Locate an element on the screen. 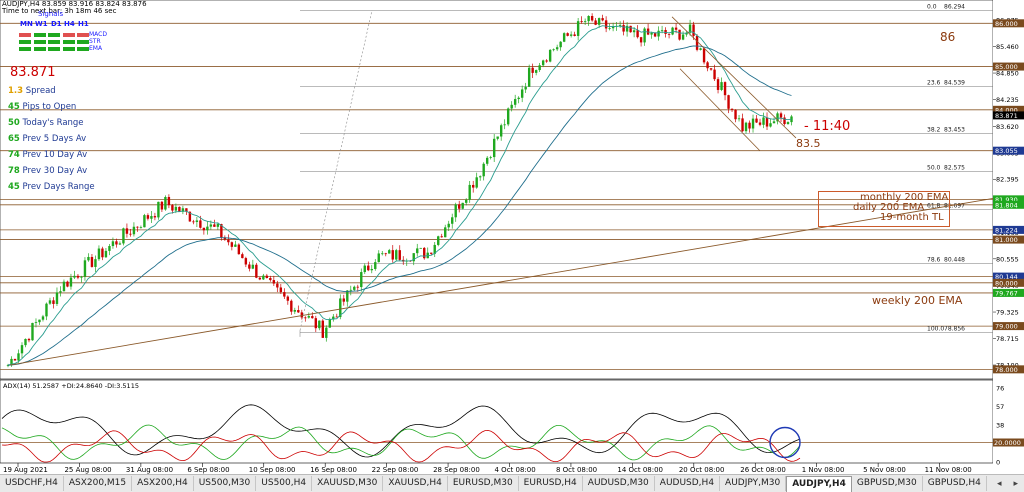 The image size is (1024, 492). time-label: 4 Oct 08:00 is located at coordinates (515, 470).